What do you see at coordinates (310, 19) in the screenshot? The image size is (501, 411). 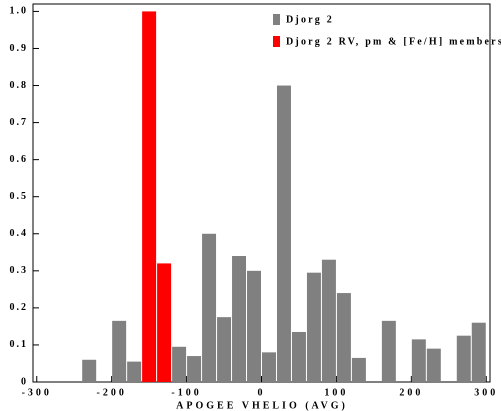 I see `legend-label: Djorg 2` at bounding box center [310, 19].